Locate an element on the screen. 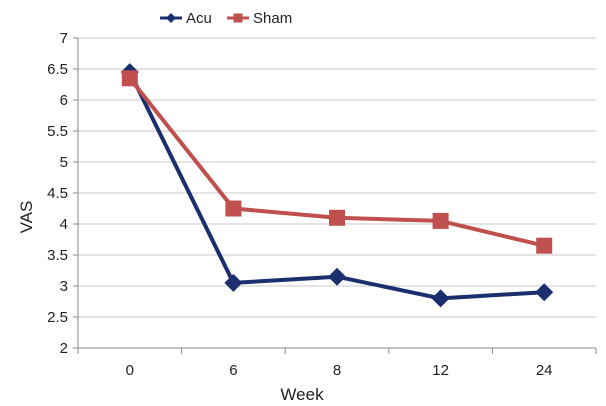 The height and width of the screenshot is (406, 606). y-tick-label: 3 is located at coordinates (64, 286).